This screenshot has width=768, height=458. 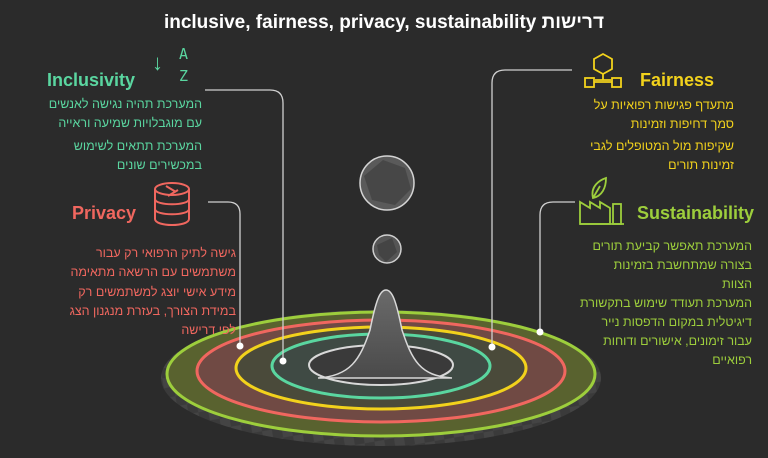 What do you see at coordinates (283, 361) in the screenshot?
I see `dot-inclusivity` at bounding box center [283, 361].